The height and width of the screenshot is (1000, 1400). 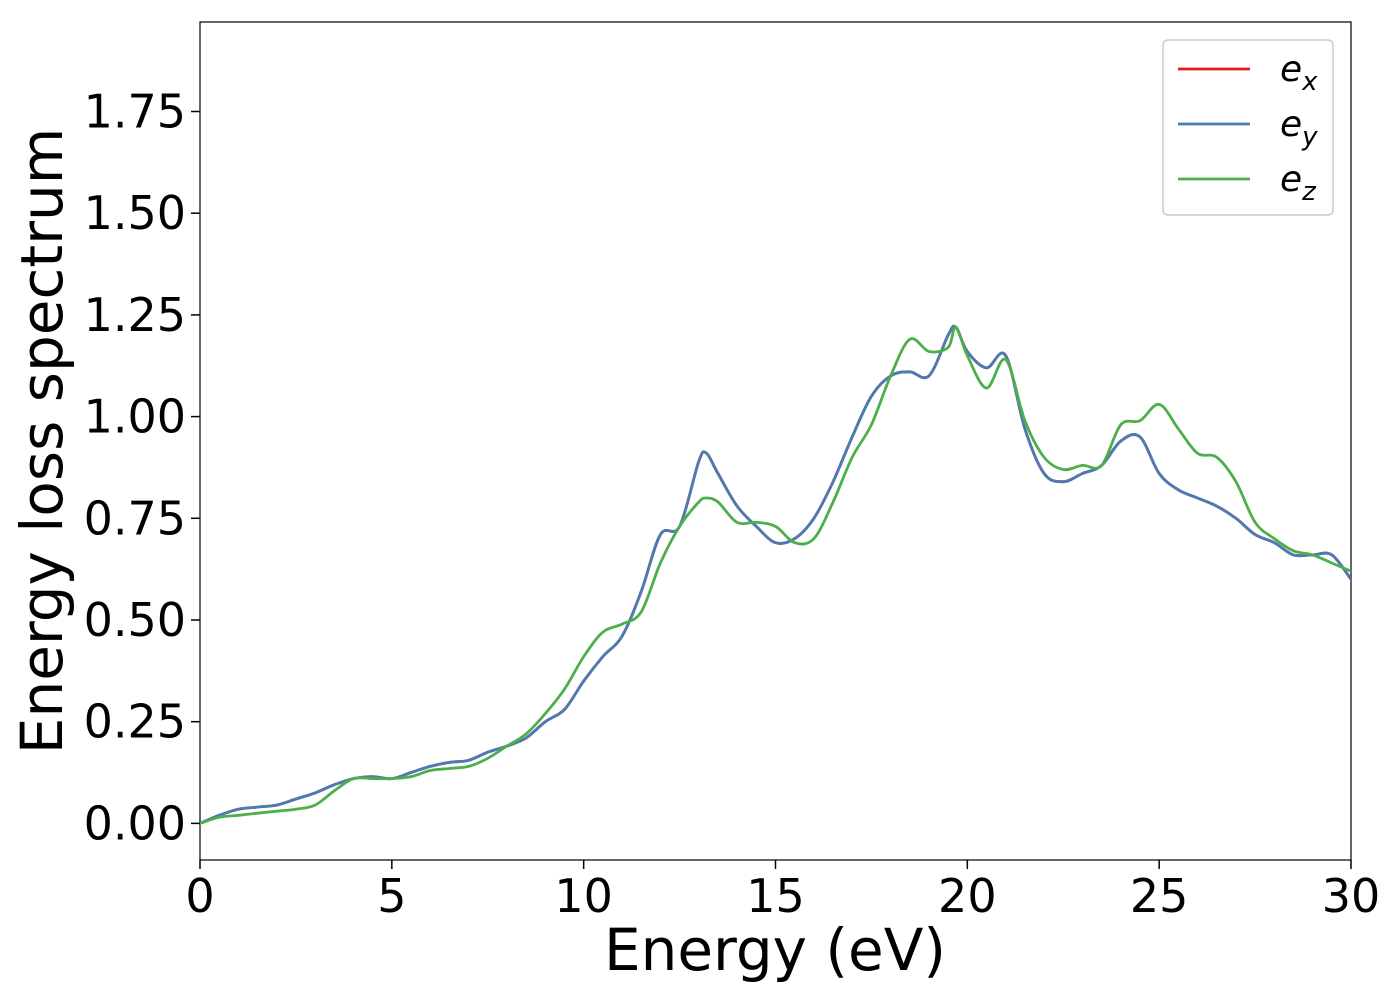 What do you see at coordinates (135, 315) in the screenshot?
I see `y-tick-label: 1.25` at bounding box center [135, 315].